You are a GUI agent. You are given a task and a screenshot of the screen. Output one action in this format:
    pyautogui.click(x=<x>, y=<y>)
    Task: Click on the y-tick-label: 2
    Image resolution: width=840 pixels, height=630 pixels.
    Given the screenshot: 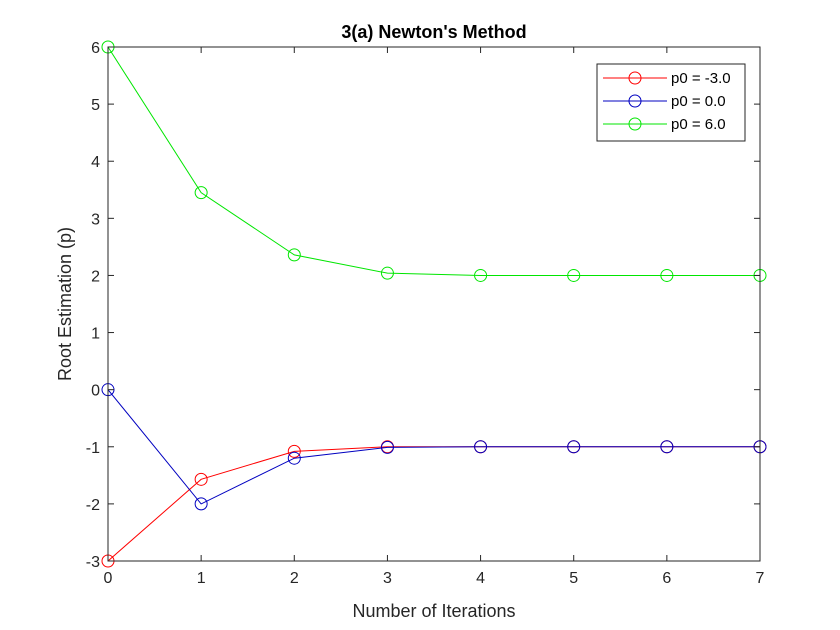 What is the action you would take?
    pyautogui.click(x=95, y=276)
    